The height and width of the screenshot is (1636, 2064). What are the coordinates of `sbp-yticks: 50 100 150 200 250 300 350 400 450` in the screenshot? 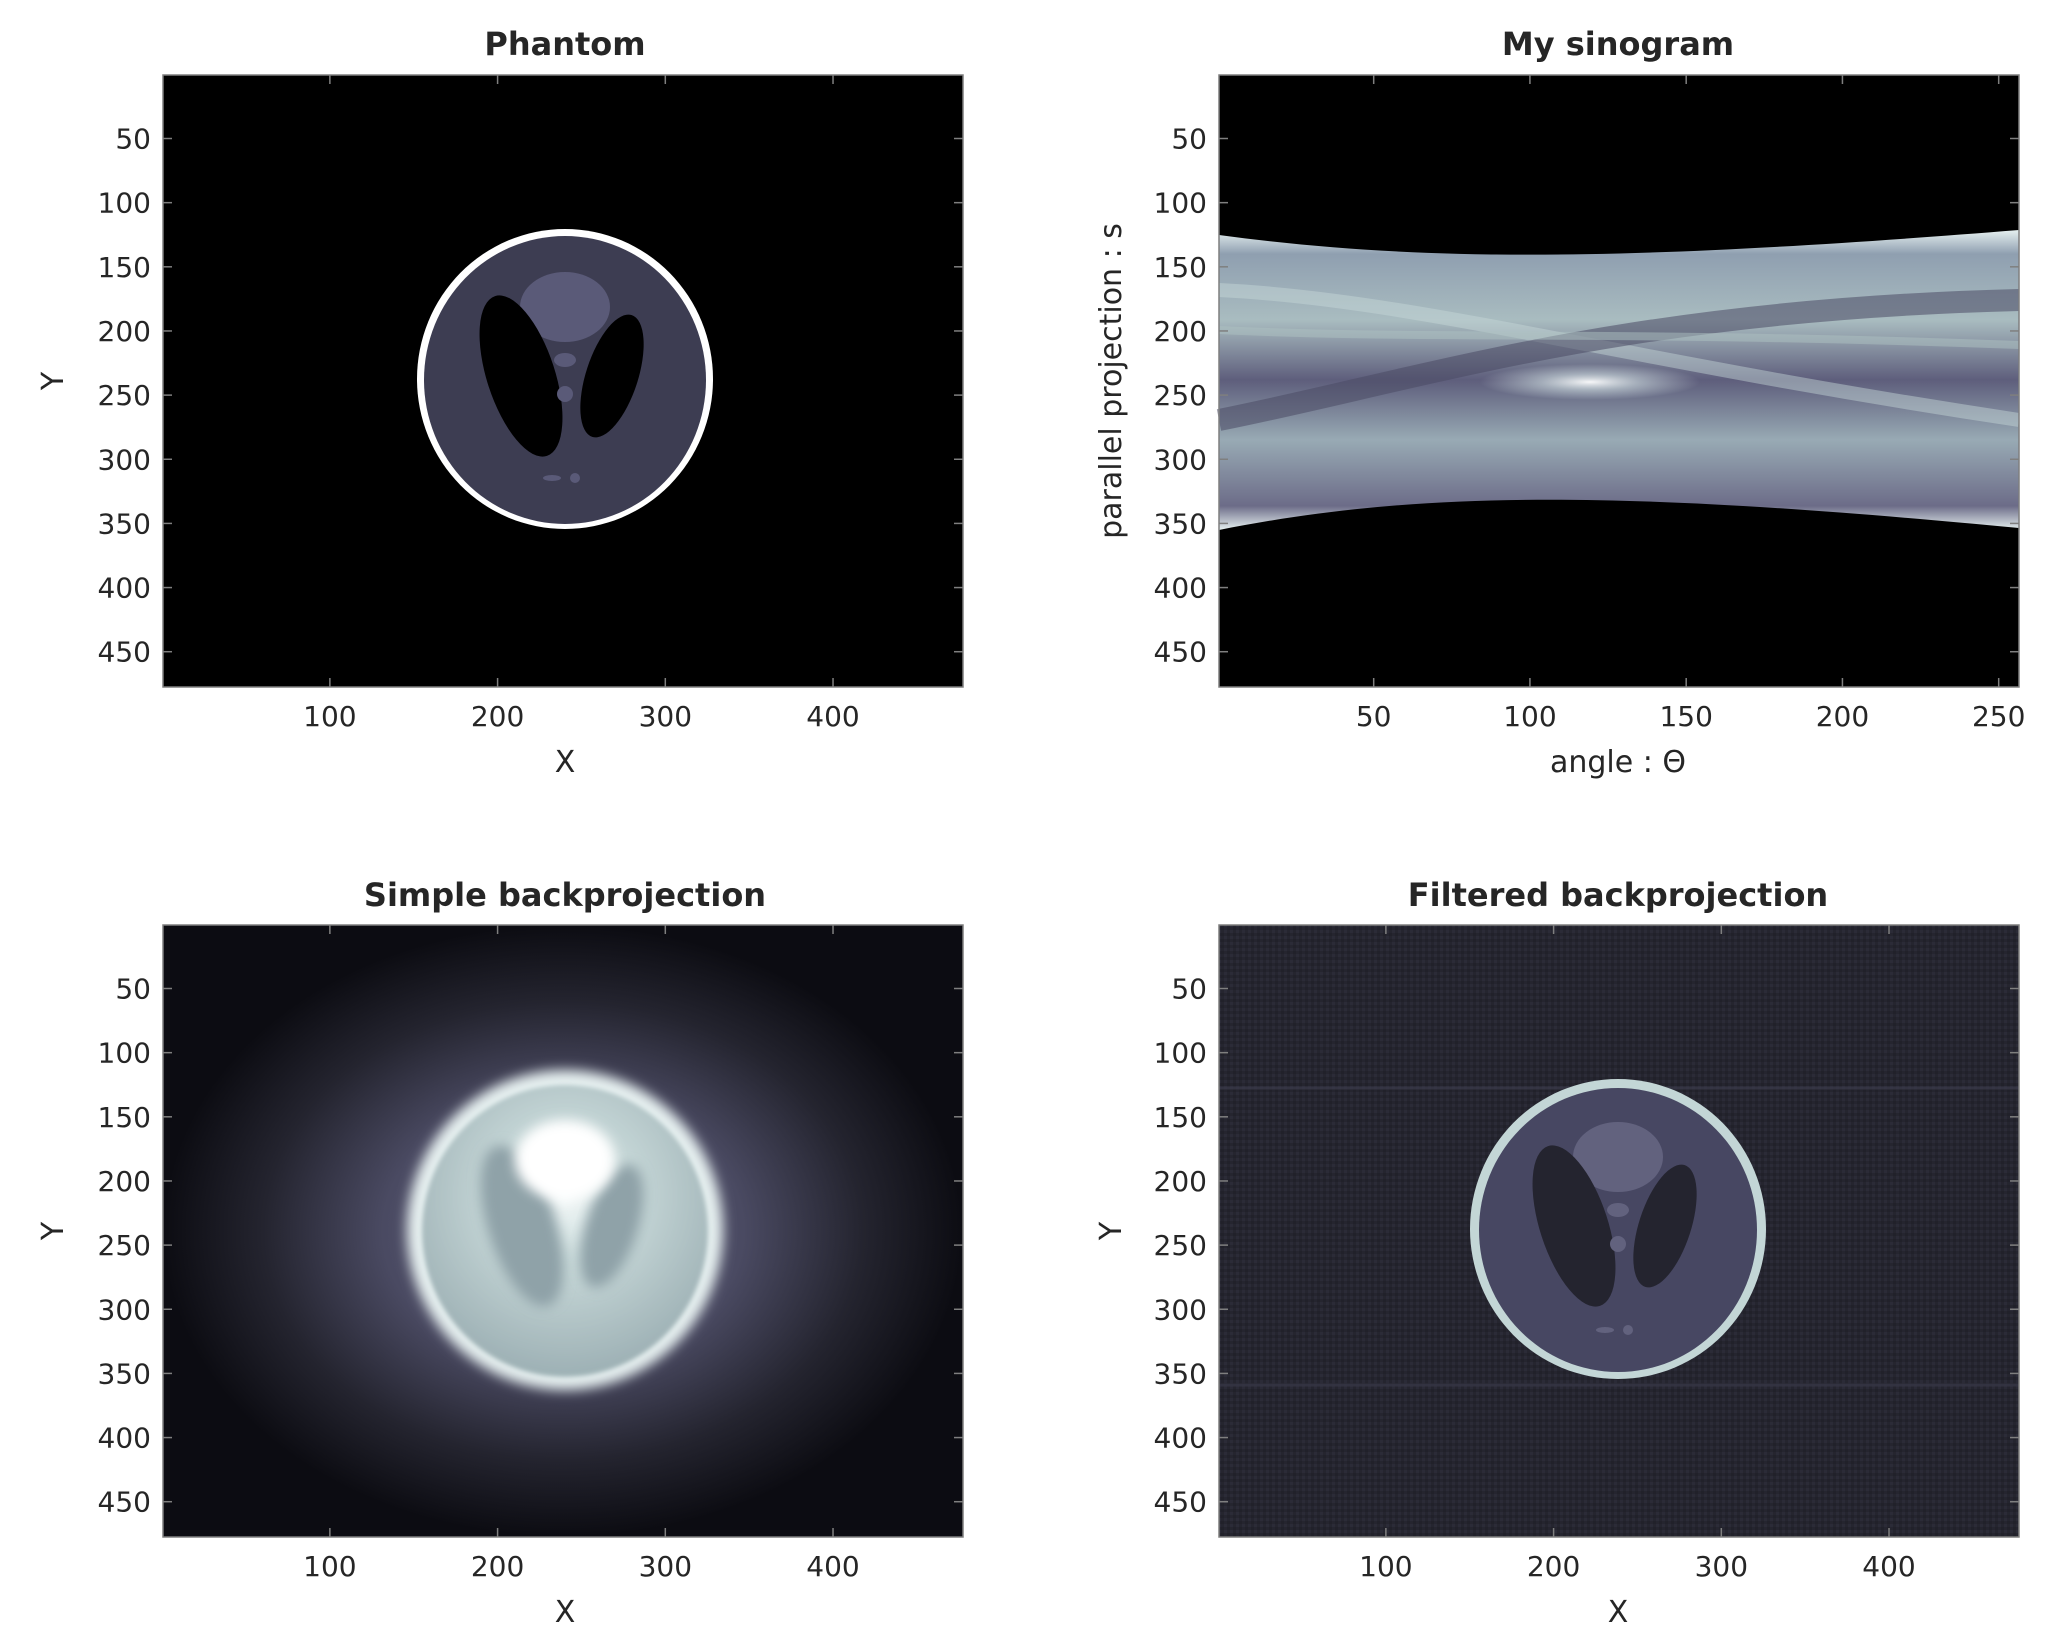 It's located at (530, 1246).